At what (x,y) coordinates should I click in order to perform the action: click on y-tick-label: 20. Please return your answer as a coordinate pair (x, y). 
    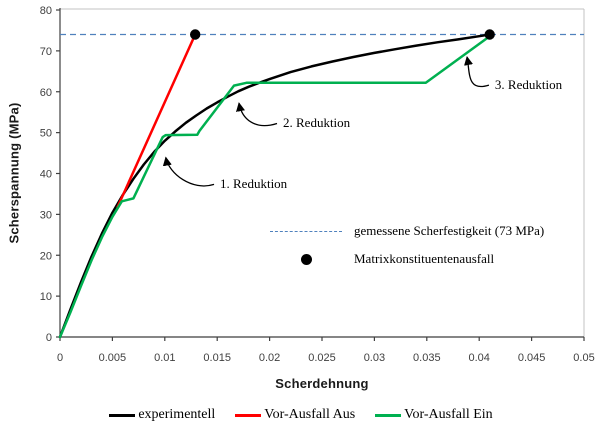
    Looking at the image, I should click on (46, 256).